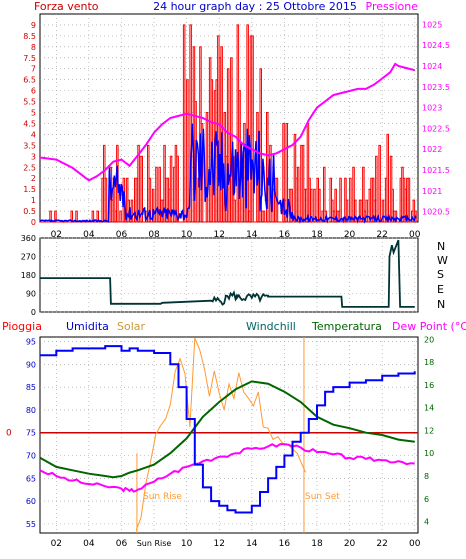 Image resolution: width=466 pixels, height=559 pixels. What do you see at coordinates (252, 544) in the screenshot?
I see `p3-x-tick-label: 14` at bounding box center [252, 544].